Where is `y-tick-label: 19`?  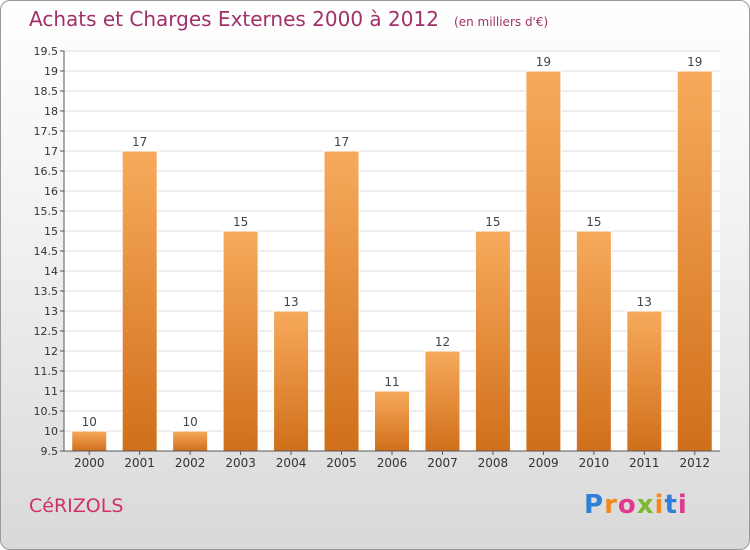 y-tick-label: 19 is located at coordinates (51, 71).